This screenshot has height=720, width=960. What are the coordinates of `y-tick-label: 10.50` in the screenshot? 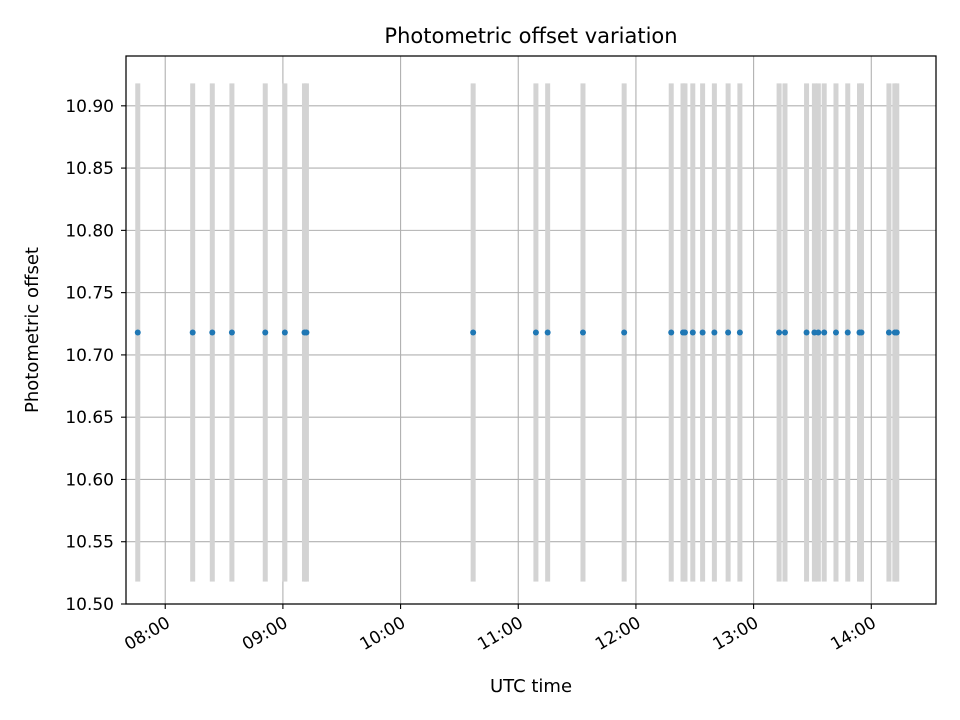 It's located at (89, 605).